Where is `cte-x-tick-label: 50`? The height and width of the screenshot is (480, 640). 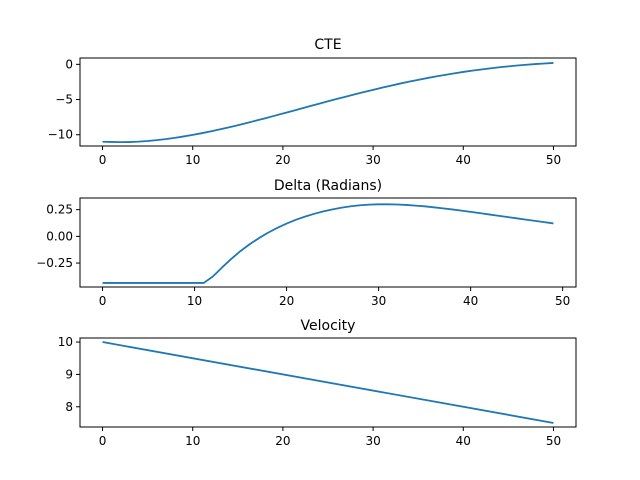 cte-x-tick-label: 50 is located at coordinates (553, 160).